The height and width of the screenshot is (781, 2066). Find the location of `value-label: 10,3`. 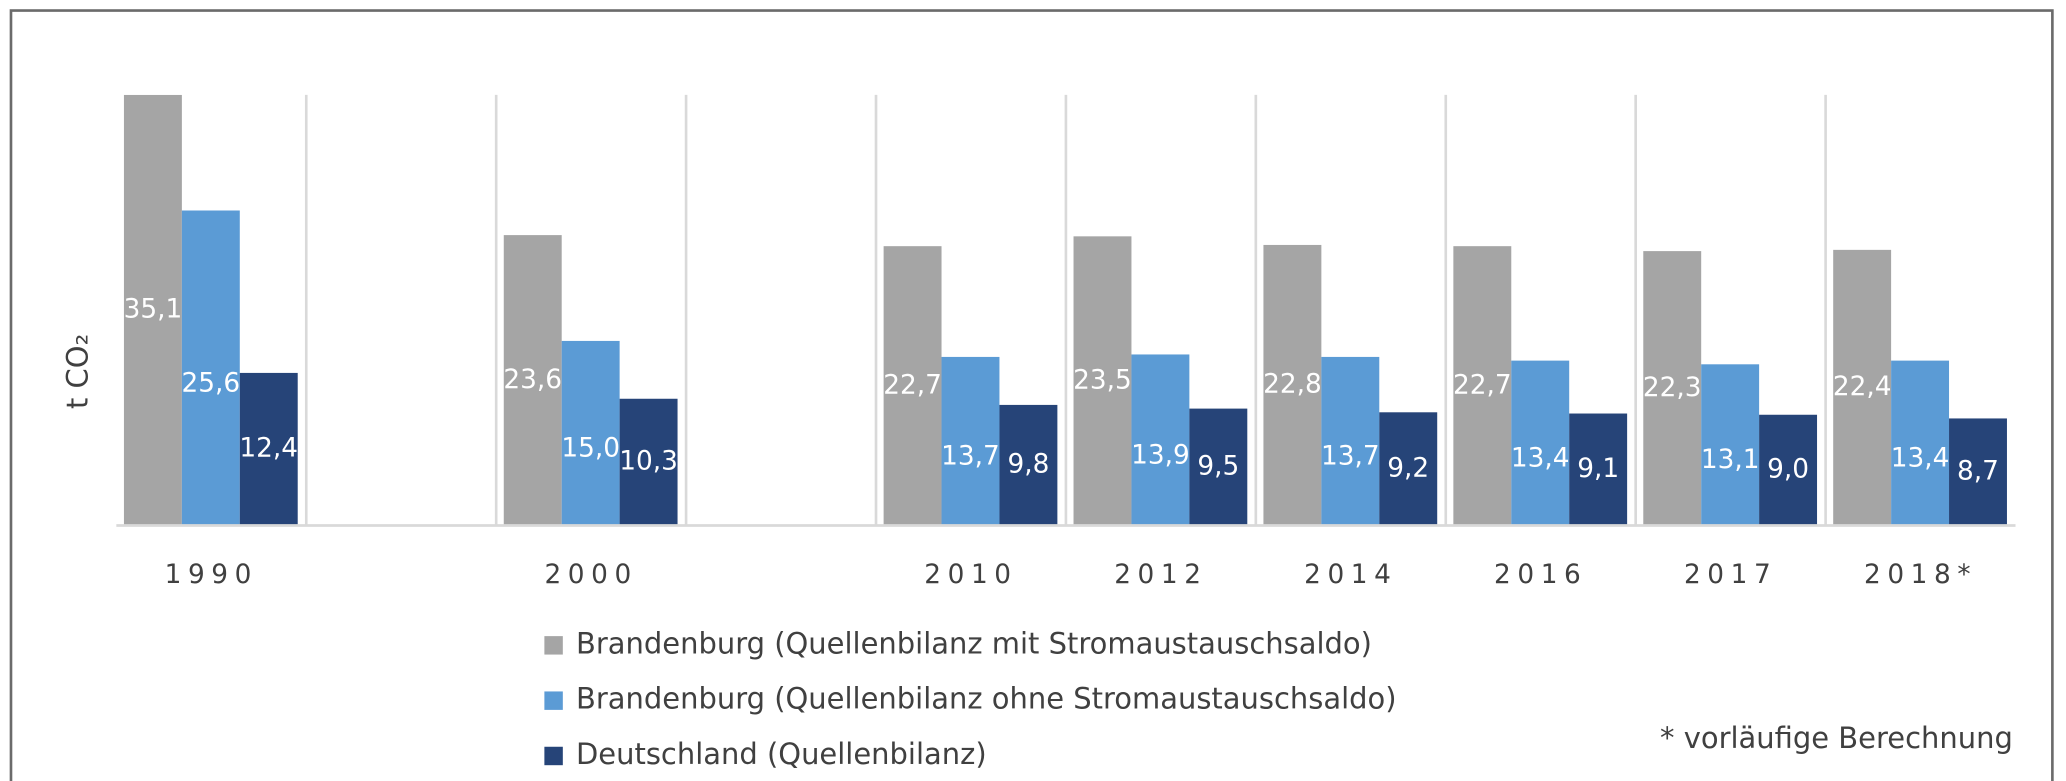

value-label: 10,3 is located at coordinates (648, 462).